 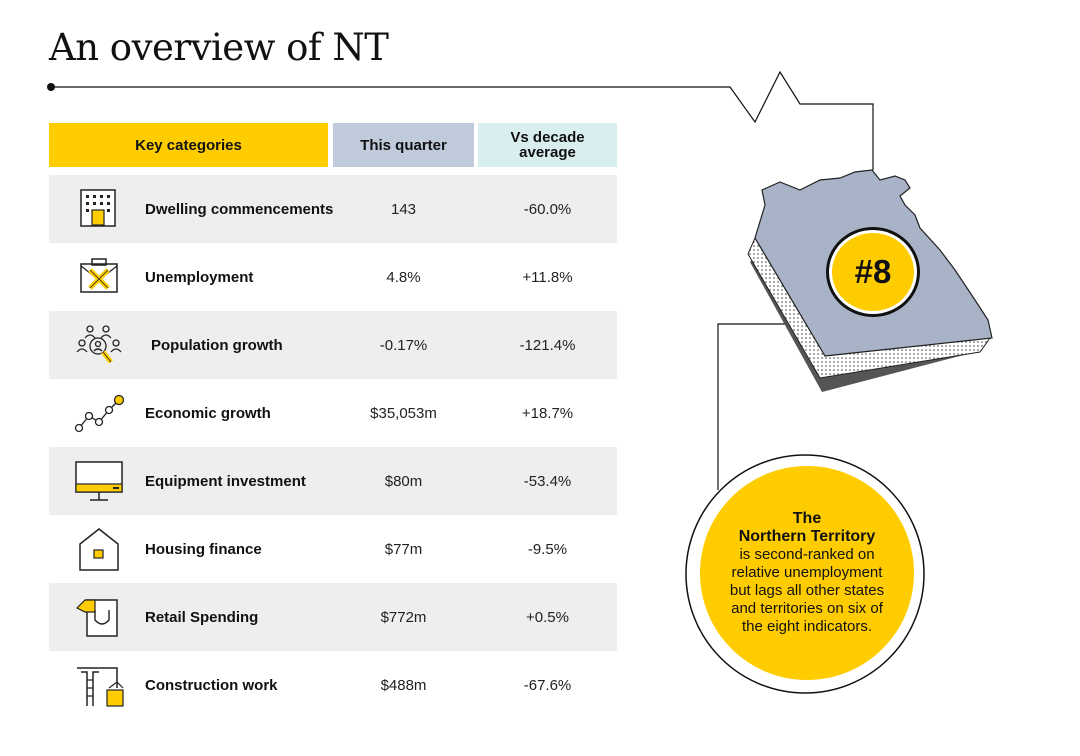 I want to click on table-row: Retail Spending $772m +0.5%, so click(x=333, y=617).